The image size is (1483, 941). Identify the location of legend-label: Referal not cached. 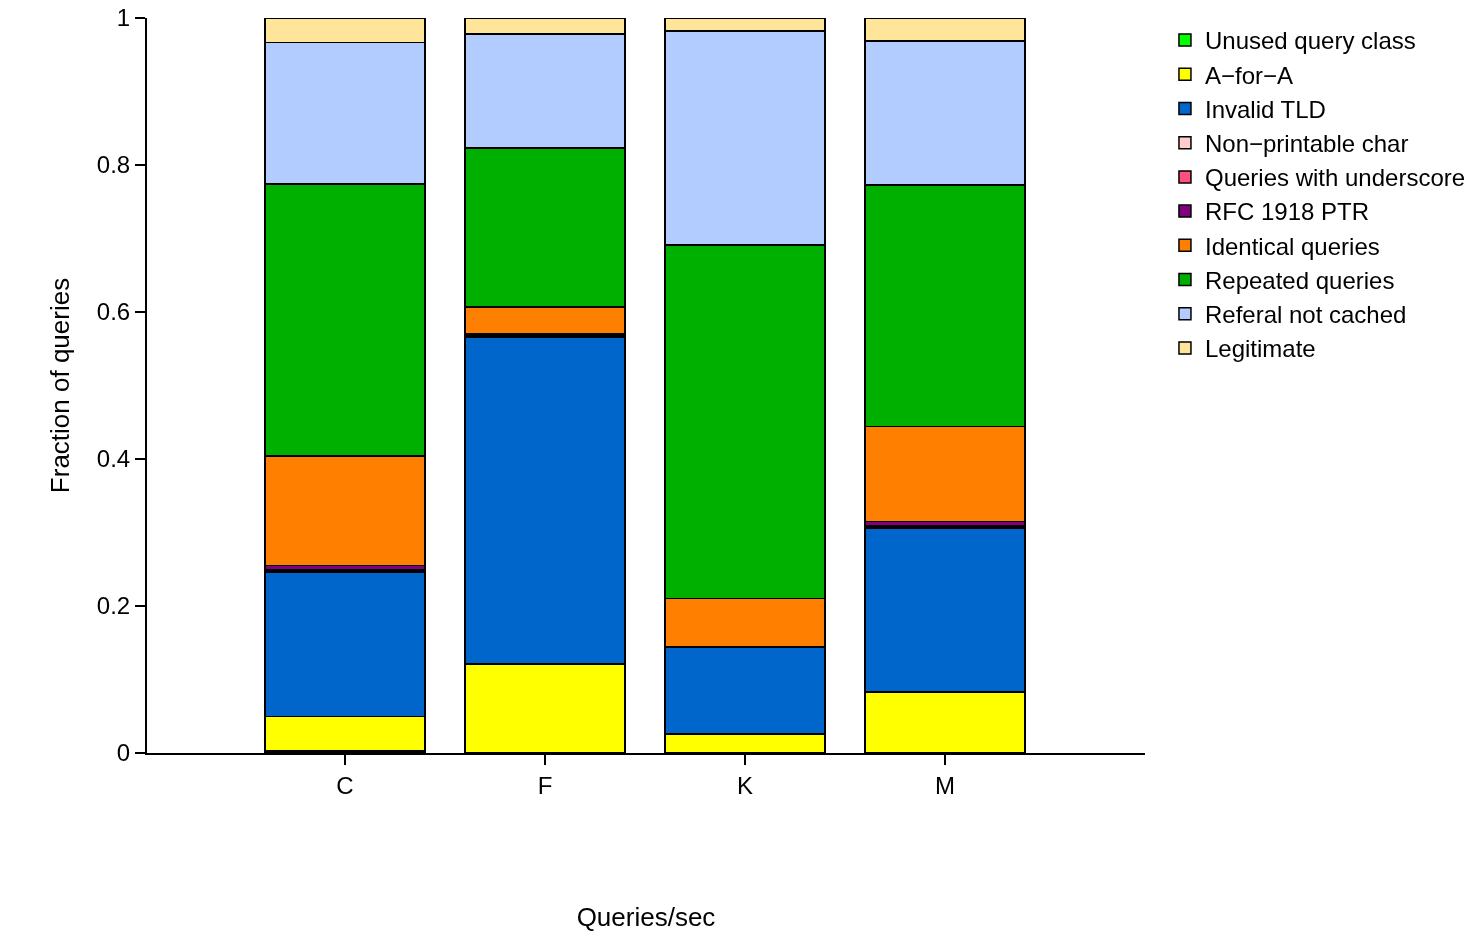
(1305, 315).